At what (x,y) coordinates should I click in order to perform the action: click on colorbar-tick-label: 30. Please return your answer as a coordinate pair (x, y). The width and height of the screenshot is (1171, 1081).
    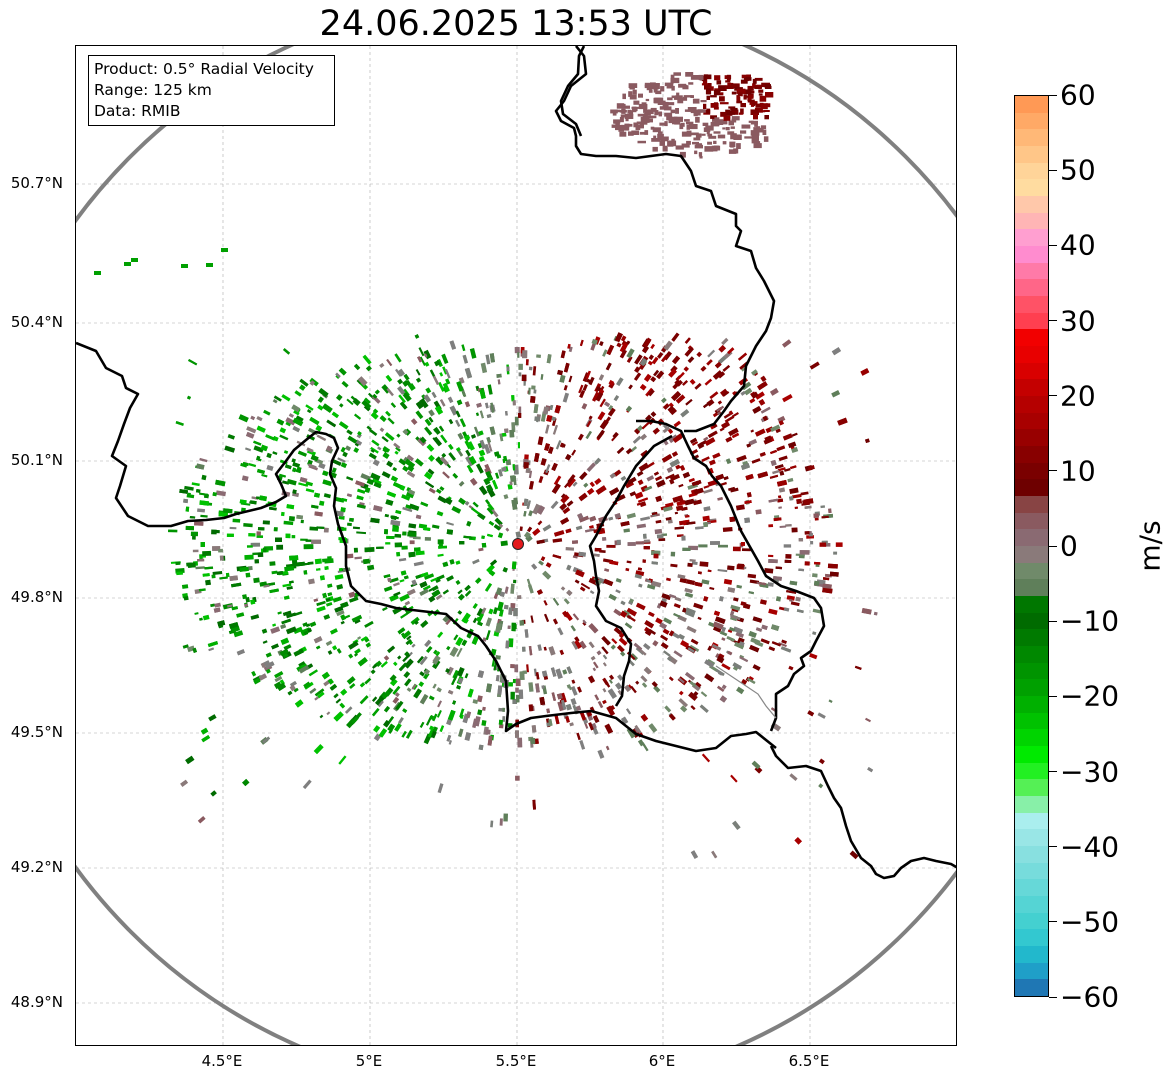
    Looking at the image, I should click on (1078, 320).